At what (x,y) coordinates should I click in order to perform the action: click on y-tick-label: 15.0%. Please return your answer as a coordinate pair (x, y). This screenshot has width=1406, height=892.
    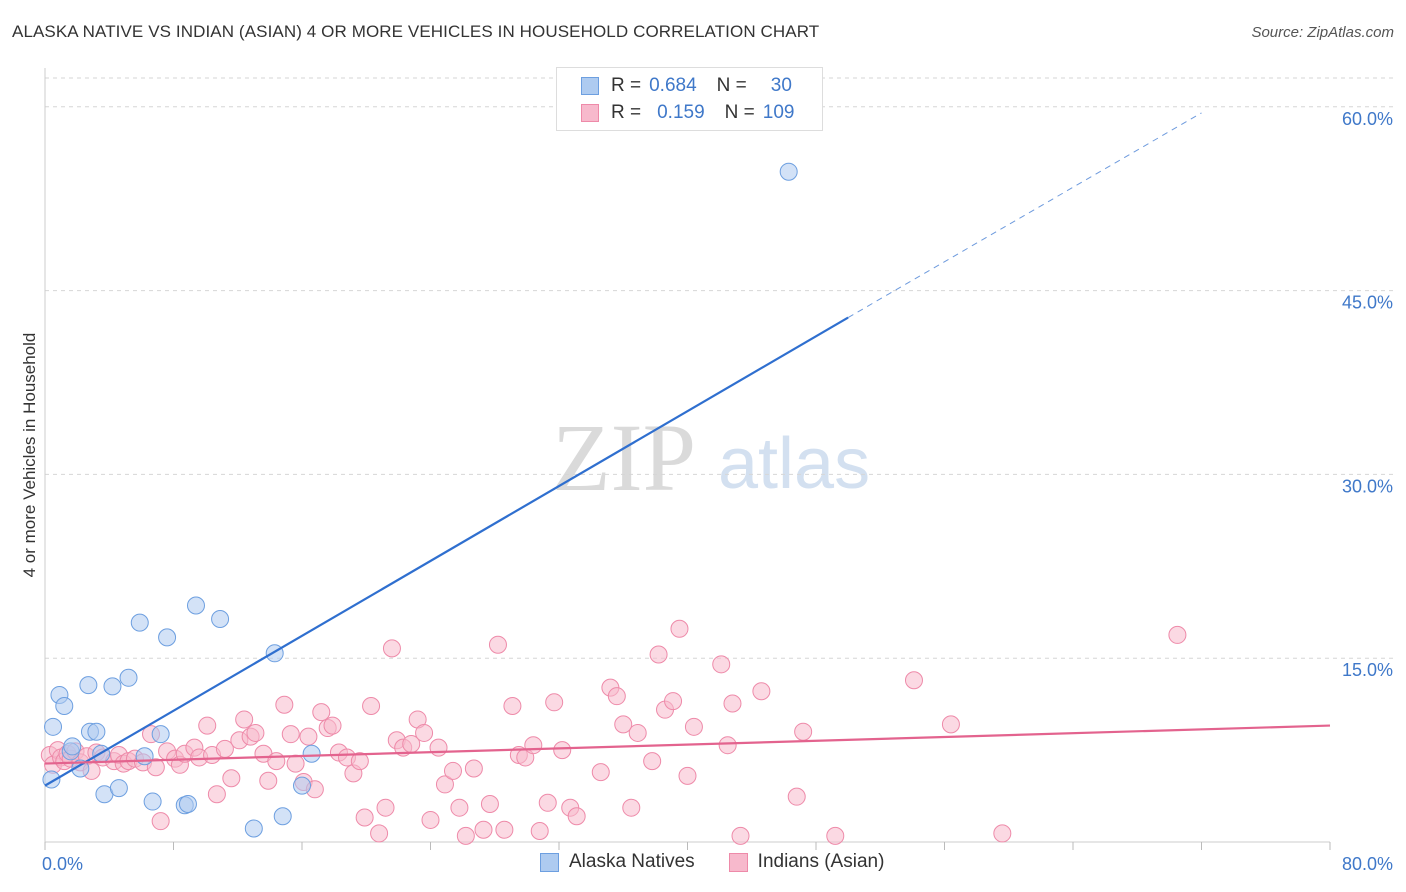
    Looking at the image, I should click on (1367, 670).